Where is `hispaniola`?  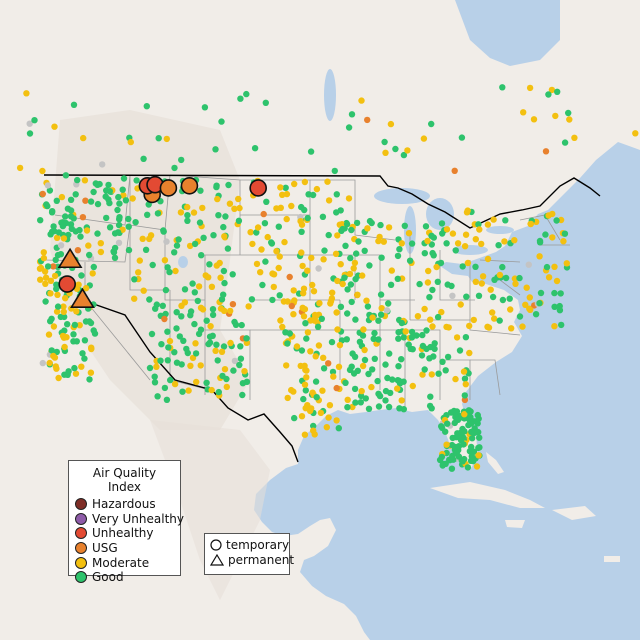
hispaniola is located at coordinates (574, 513).